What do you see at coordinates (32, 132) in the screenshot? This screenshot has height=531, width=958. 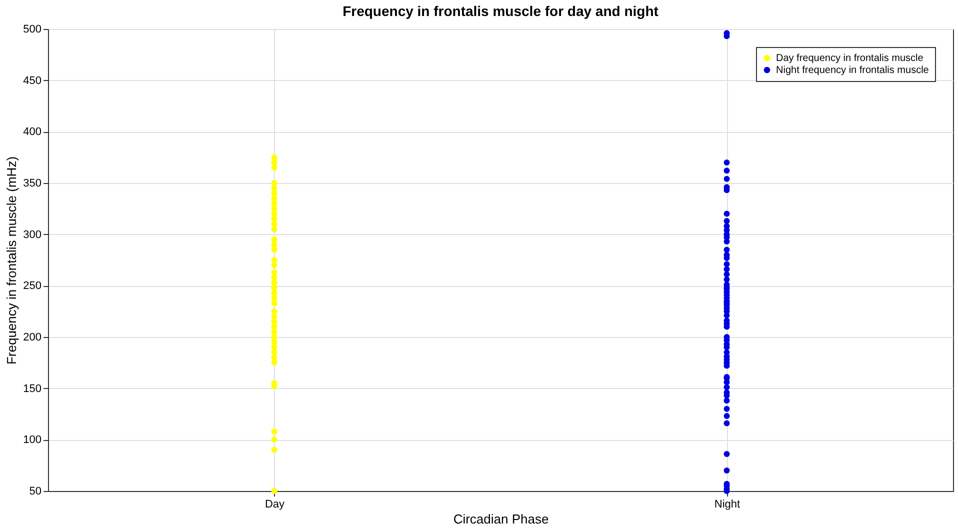 I see `y-tick-label: 400` at bounding box center [32, 132].